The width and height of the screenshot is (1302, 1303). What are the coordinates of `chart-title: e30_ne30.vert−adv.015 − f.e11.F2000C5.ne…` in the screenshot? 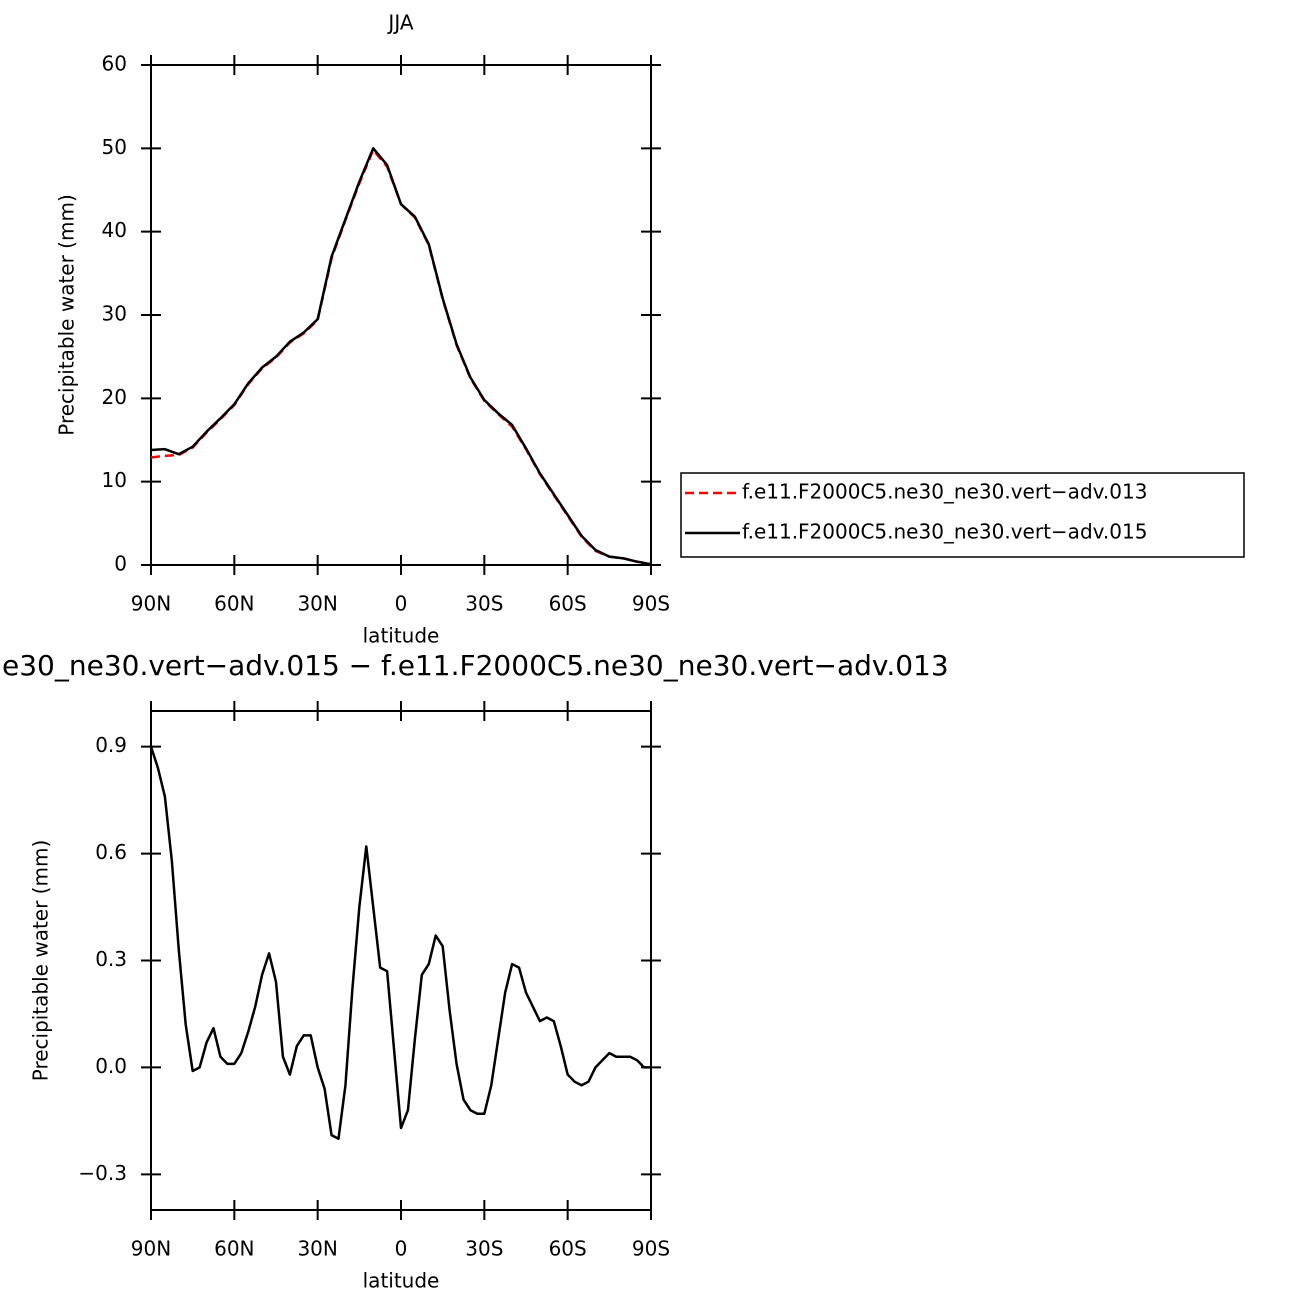 It's located at (475, 665).